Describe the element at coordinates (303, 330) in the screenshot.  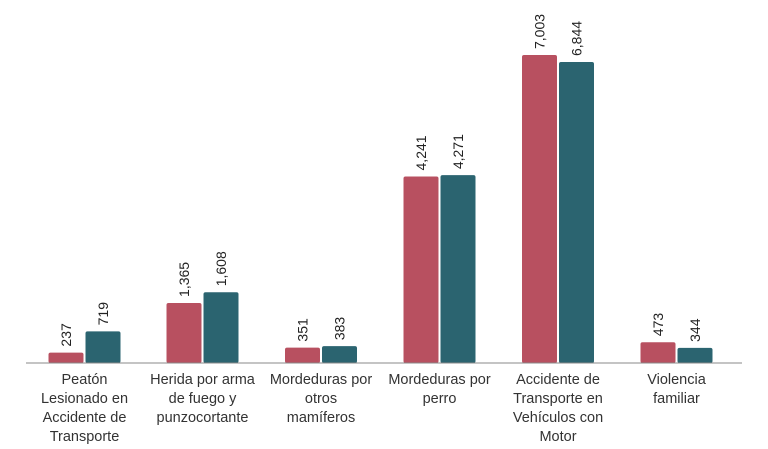
I see `data-label-series1-cat3: 351` at that location.